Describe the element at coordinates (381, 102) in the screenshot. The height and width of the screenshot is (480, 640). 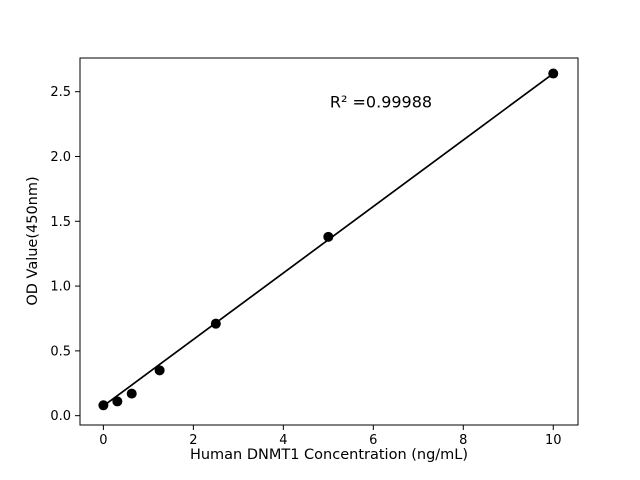
I see `r-squared-annotation: R² =0.99988` at that location.